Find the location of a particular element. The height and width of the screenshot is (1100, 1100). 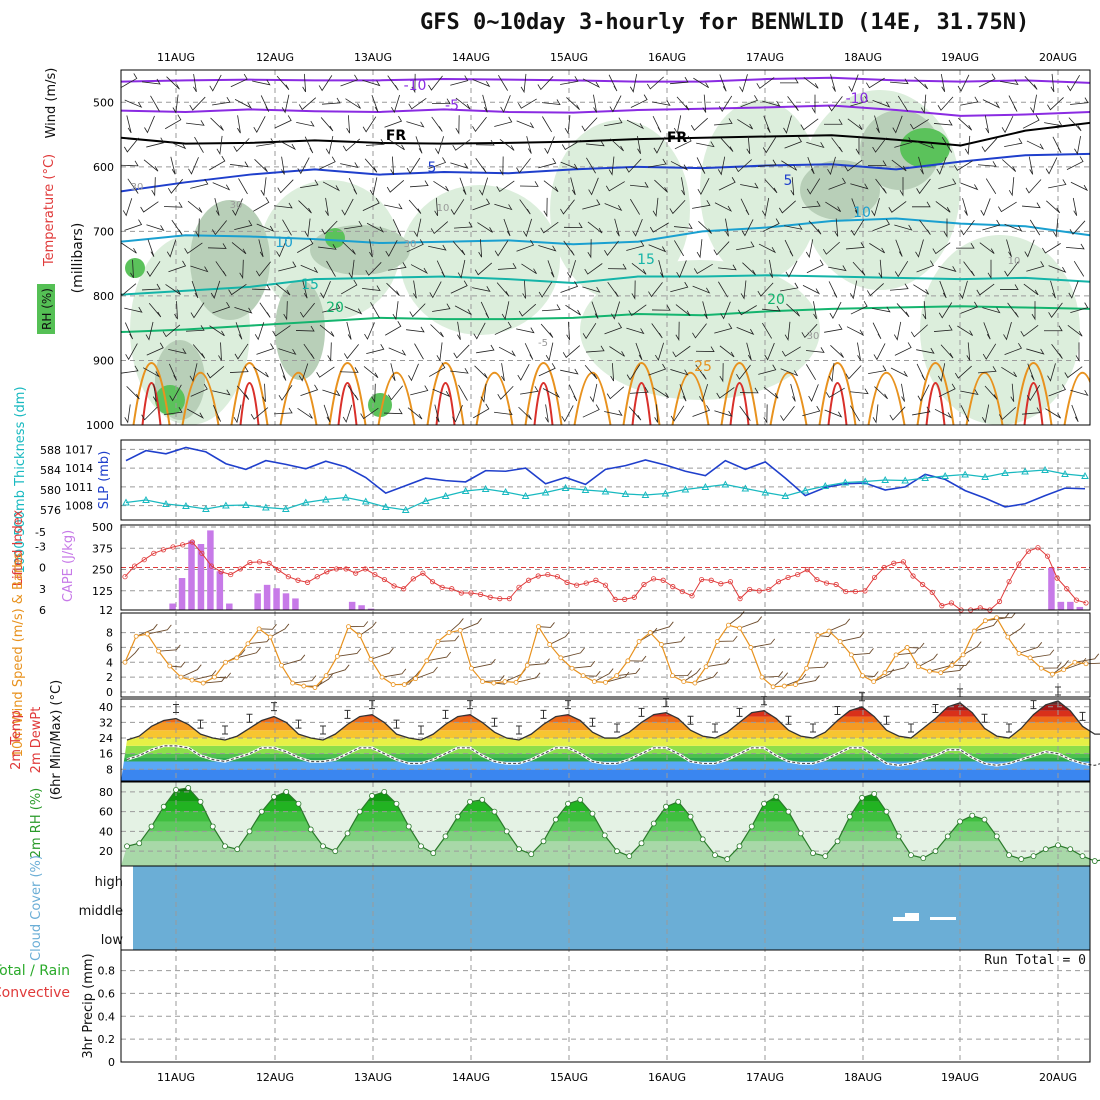

panel-frame is located at coordinates (605, 655).